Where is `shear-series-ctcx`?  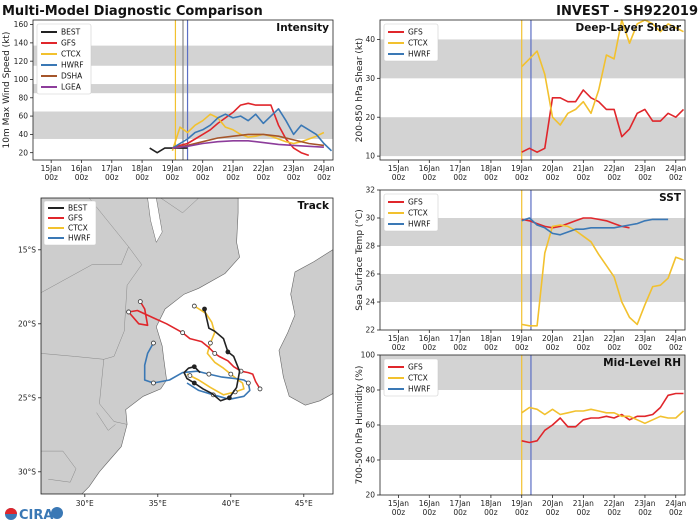
shear-series-ctcx is located at coordinates (602, 72).